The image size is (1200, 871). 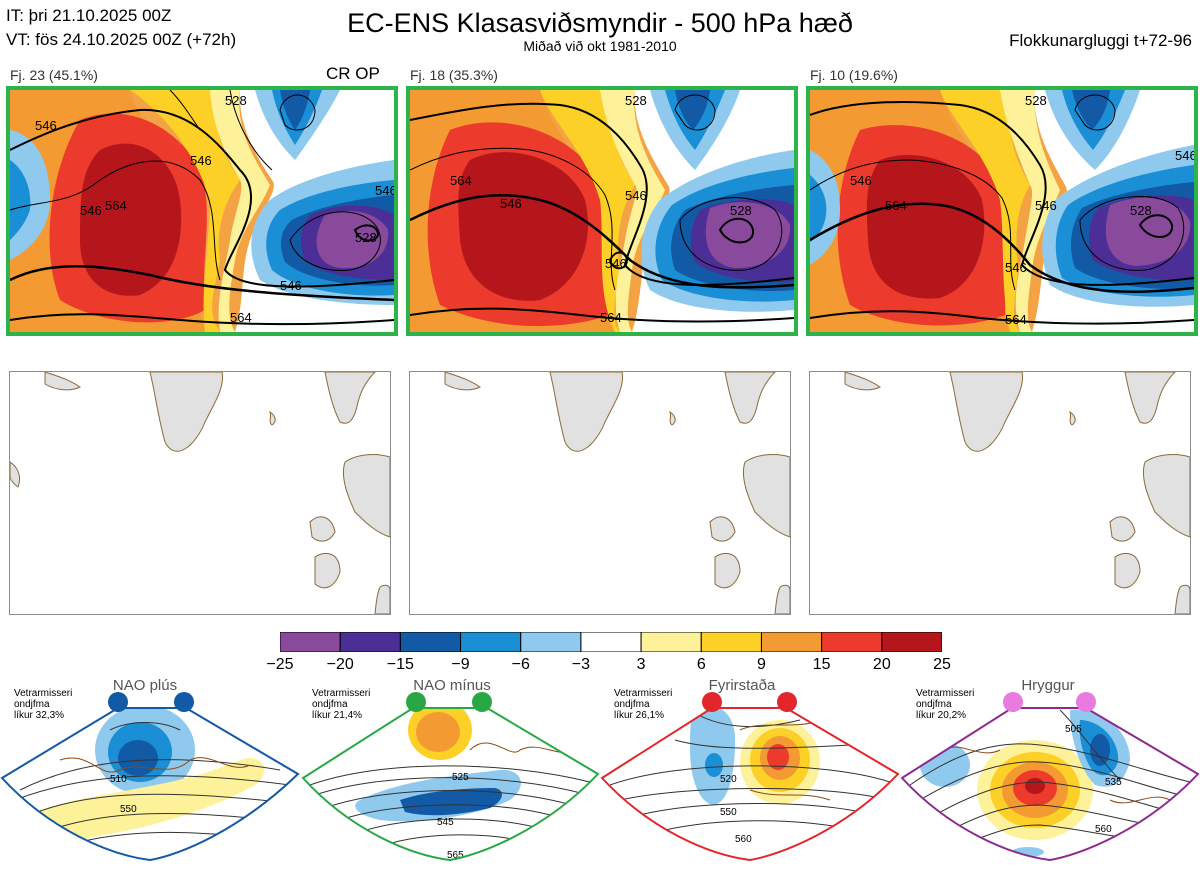 I want to click on colorbar-tick-label: −6, so click(x=520, y=664).